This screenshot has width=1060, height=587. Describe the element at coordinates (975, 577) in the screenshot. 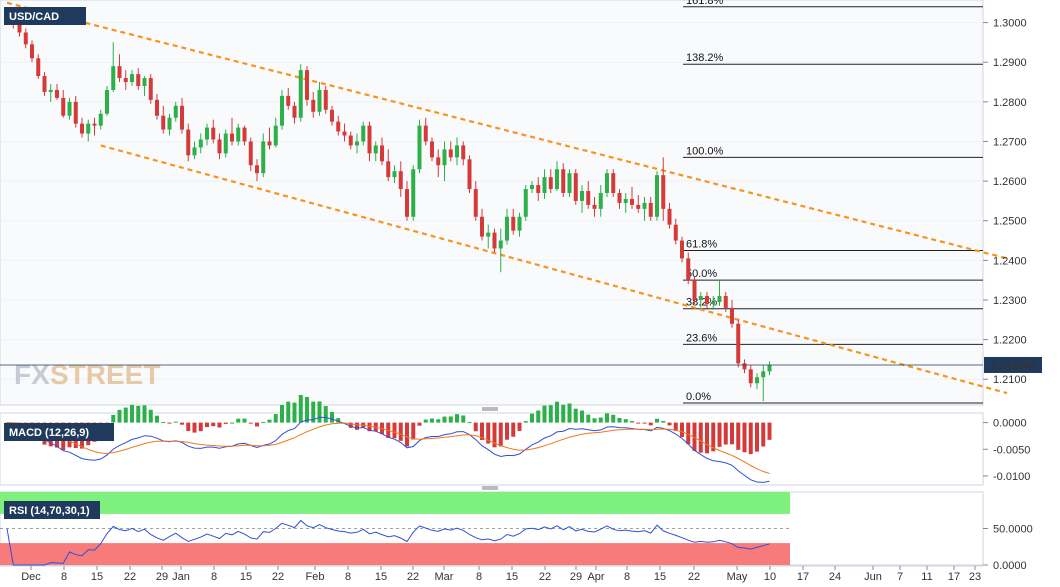

I see `time-tick-label: 23` at that location.